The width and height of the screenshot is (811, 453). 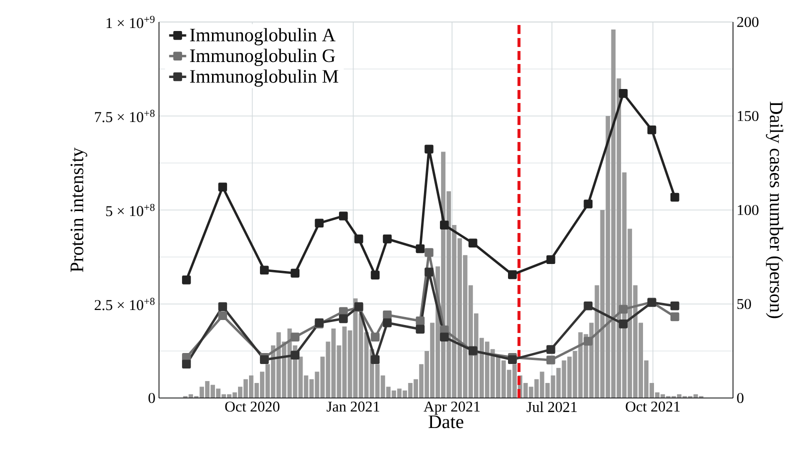 I want to click on y2-tick-label: 50, so click(x=744, y=304).